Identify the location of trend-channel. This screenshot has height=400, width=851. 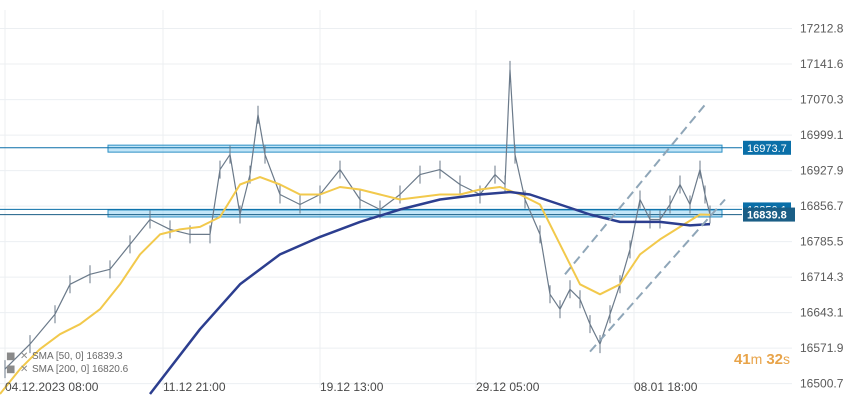
(645, 228).